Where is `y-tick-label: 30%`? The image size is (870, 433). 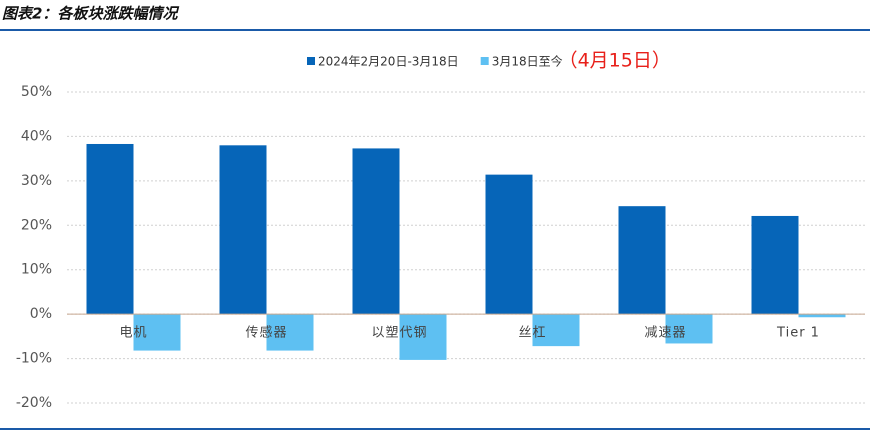
y-tick-label: 30% is located at coordinates (36, 181).